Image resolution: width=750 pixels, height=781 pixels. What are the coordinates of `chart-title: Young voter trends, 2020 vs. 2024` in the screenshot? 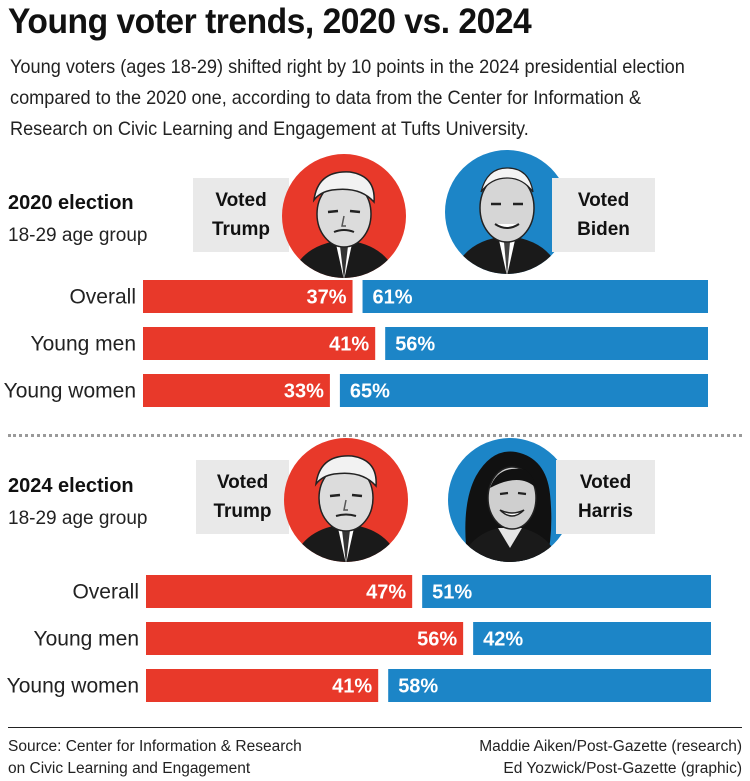 It's located at (270, 21).